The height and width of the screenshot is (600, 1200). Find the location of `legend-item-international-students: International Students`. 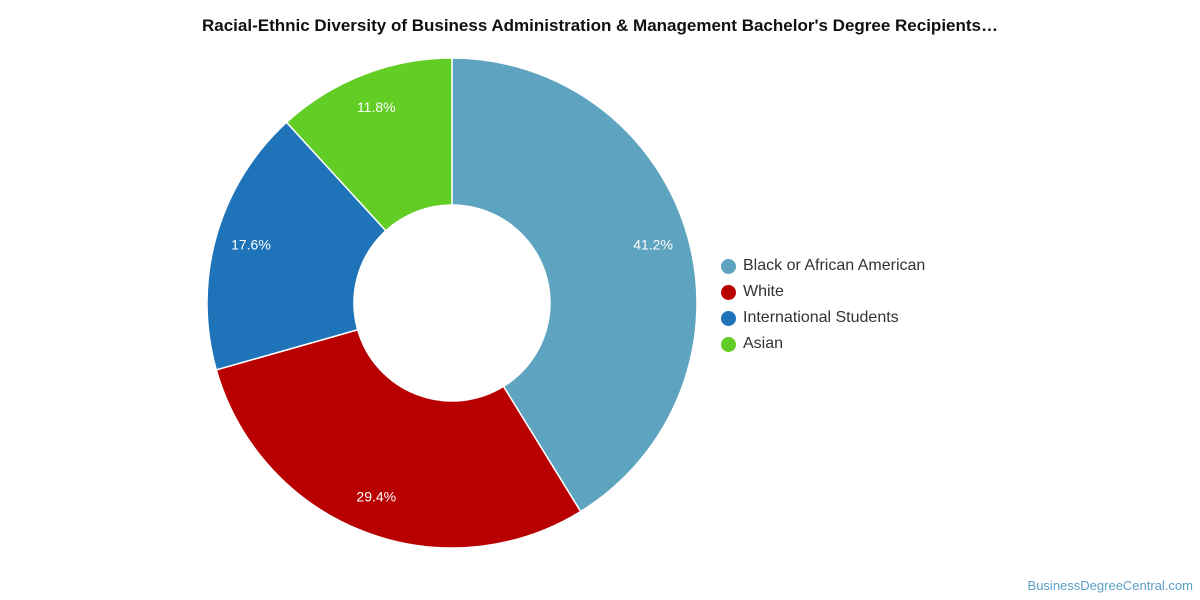

legend-item-international-students: International Students is located at coordinates (823, 318).